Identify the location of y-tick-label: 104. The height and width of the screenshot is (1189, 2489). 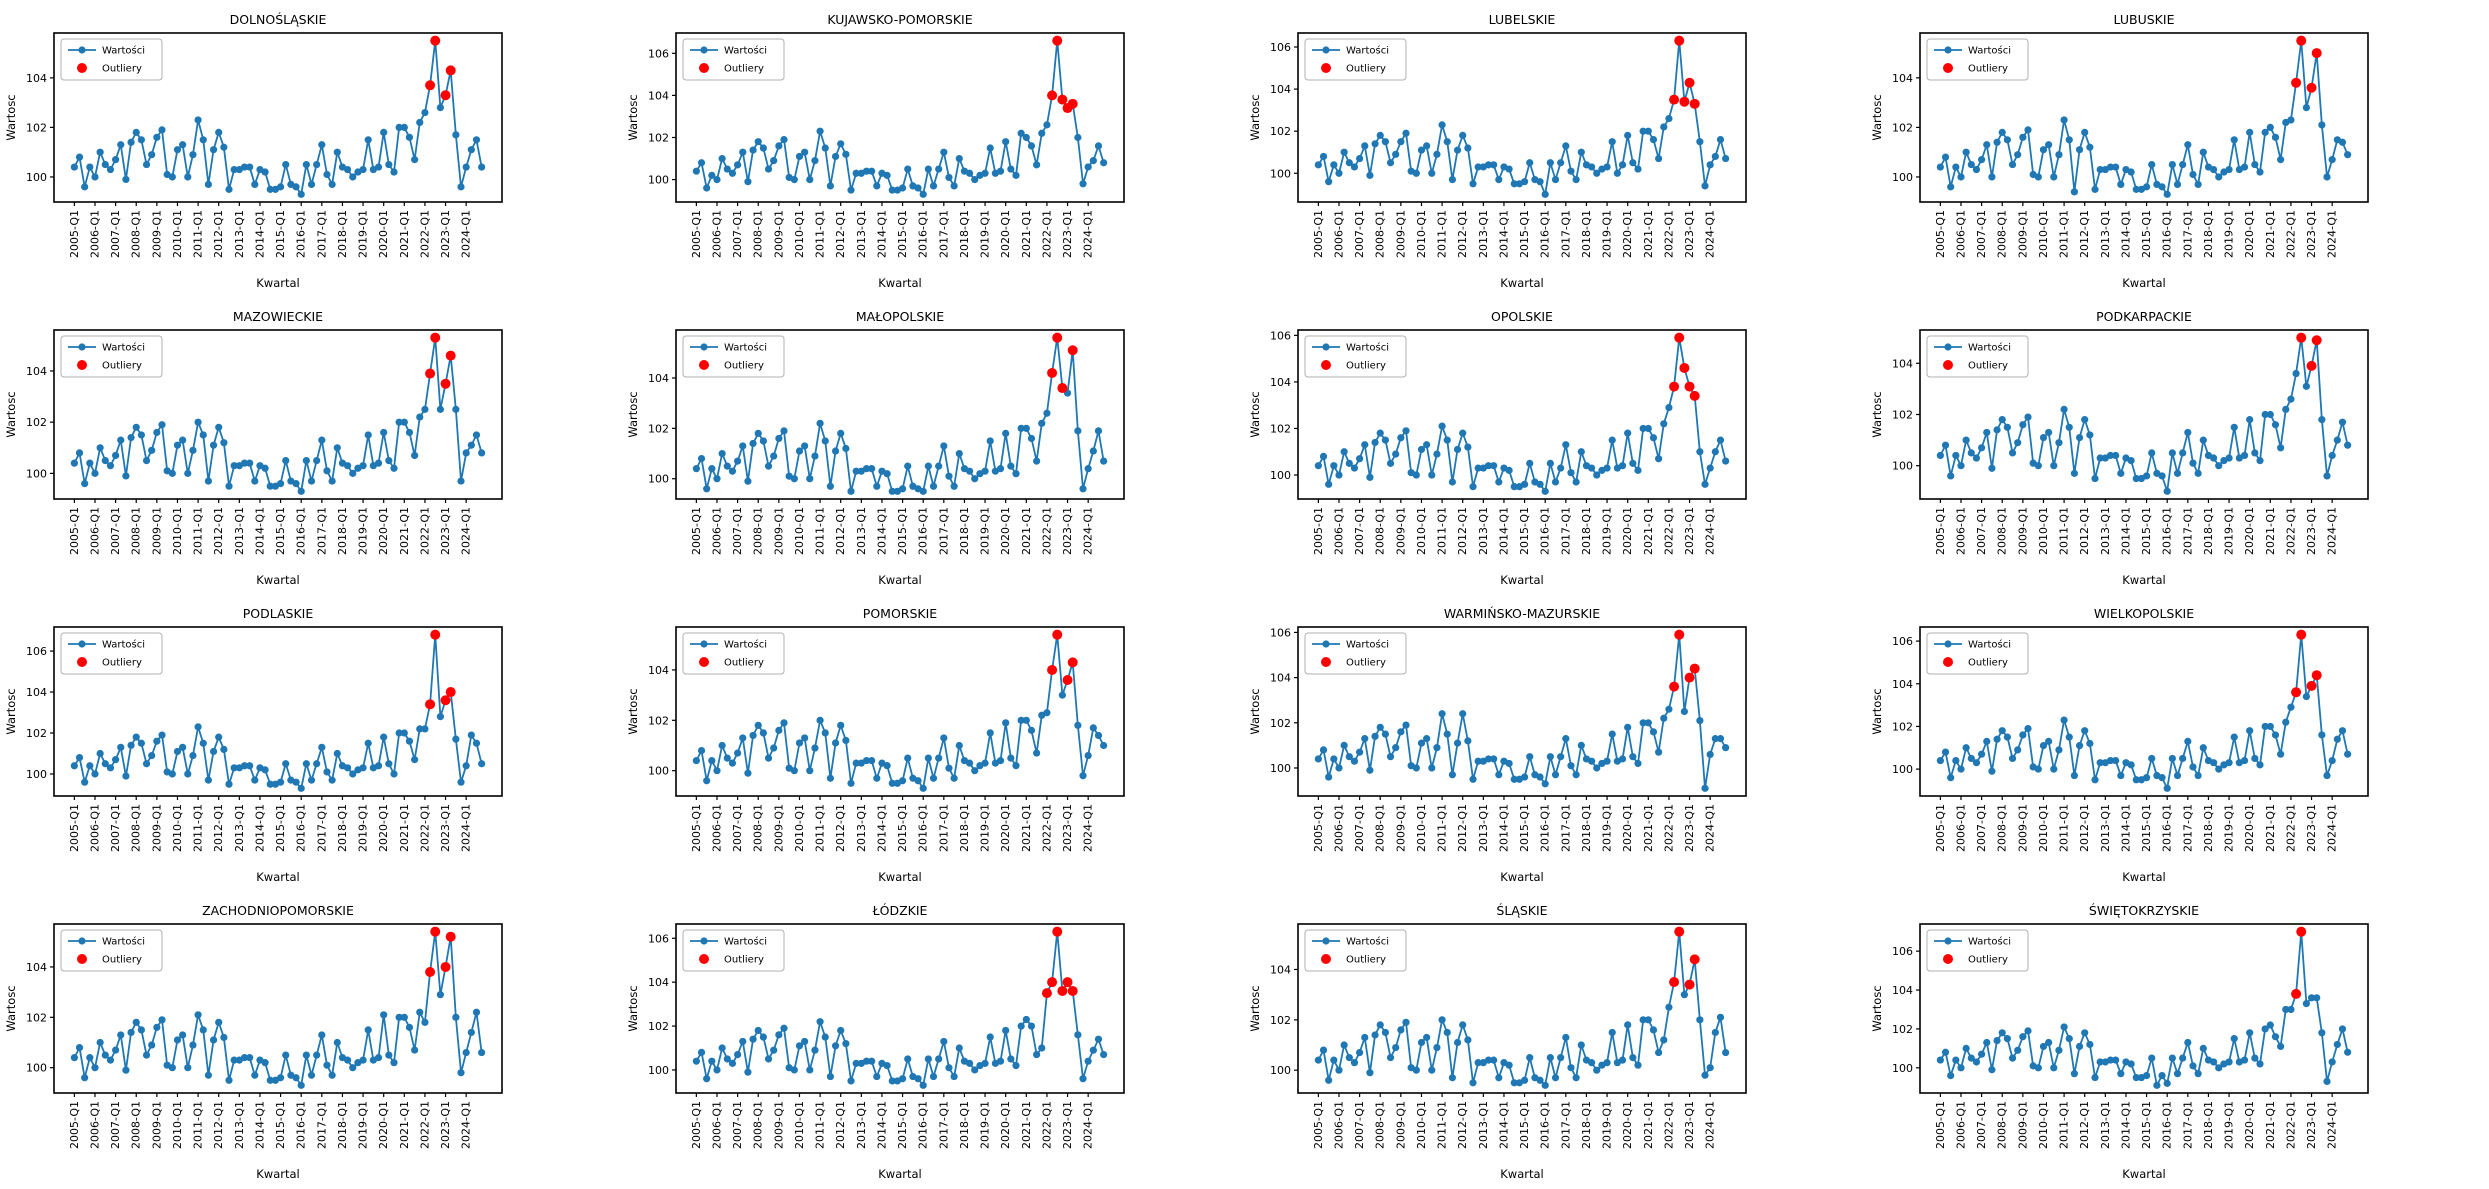
(36, 78).